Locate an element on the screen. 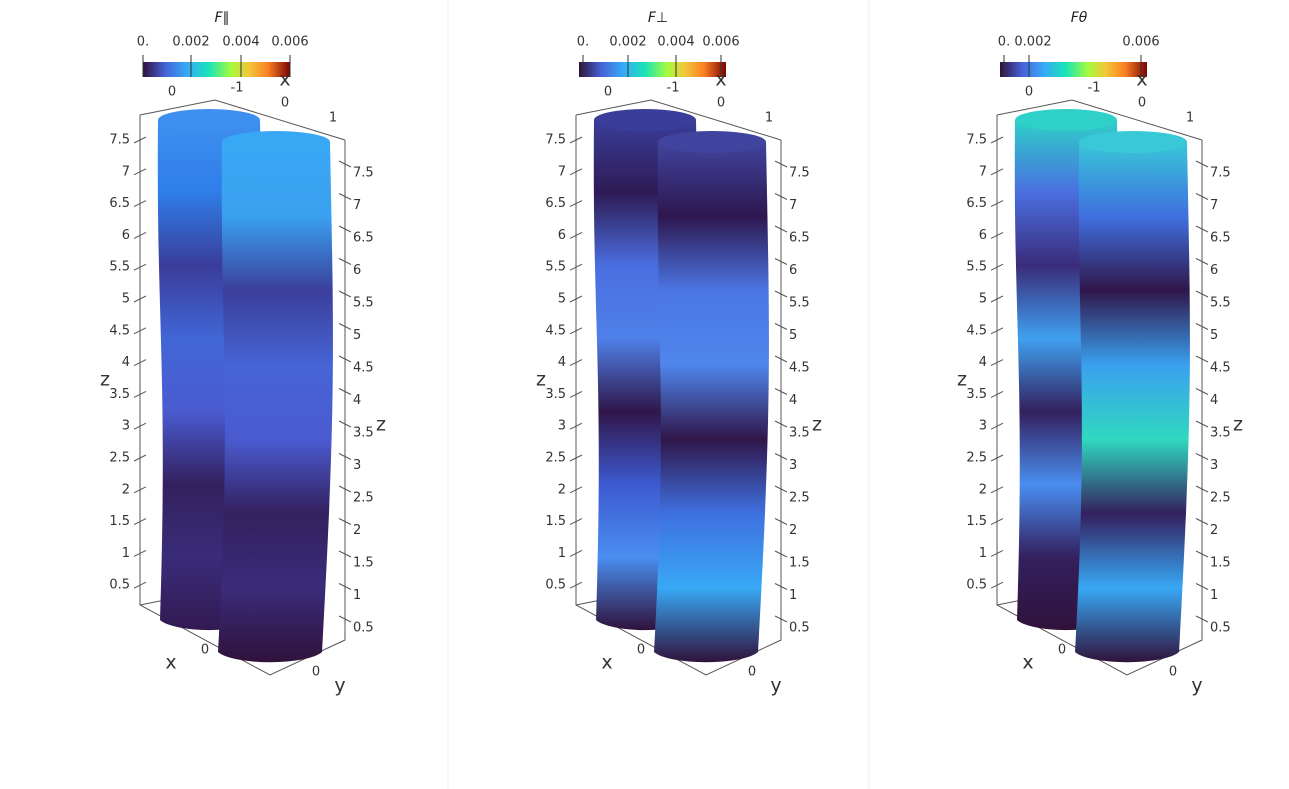 This screenshot has height=789, width=1289. z-tick-label: 6 is located at coordinates (126, 235).